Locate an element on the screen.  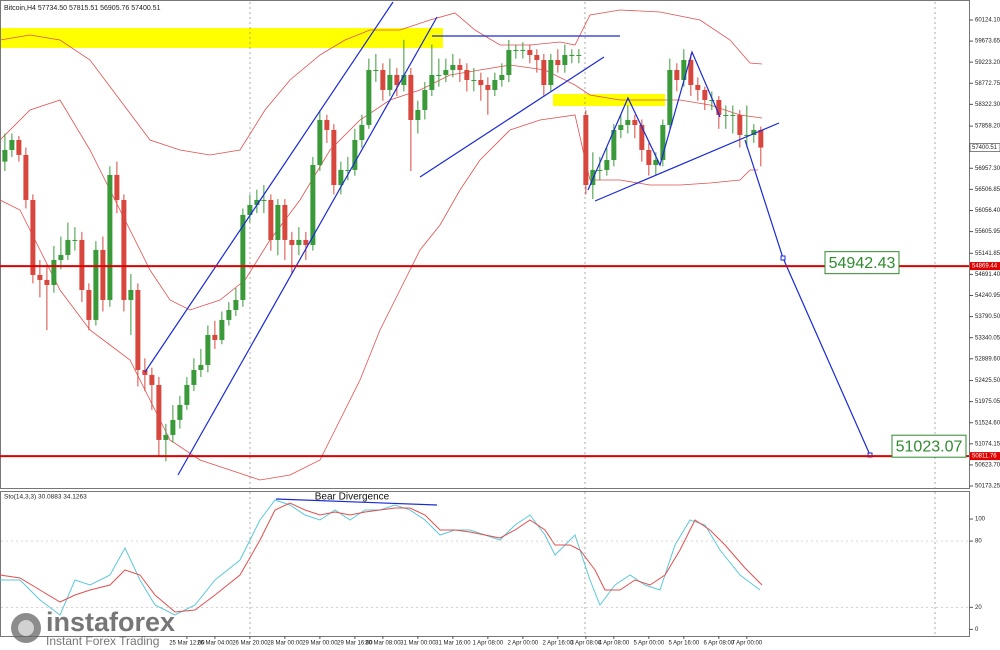
x-tick-label: 30 Mar 08:00 is located at coordinates (383, 644).